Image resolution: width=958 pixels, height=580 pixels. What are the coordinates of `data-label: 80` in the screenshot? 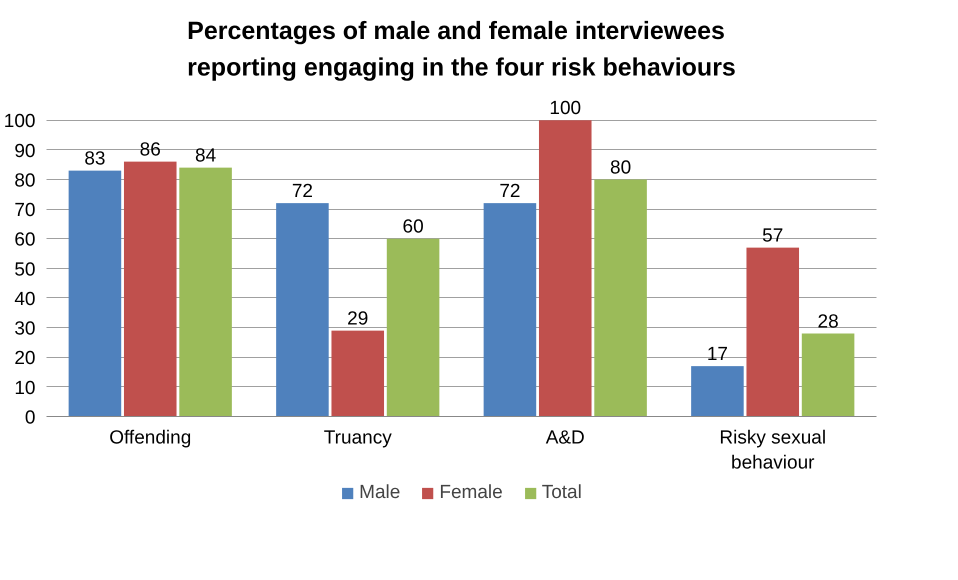 It's located at (621, 167).